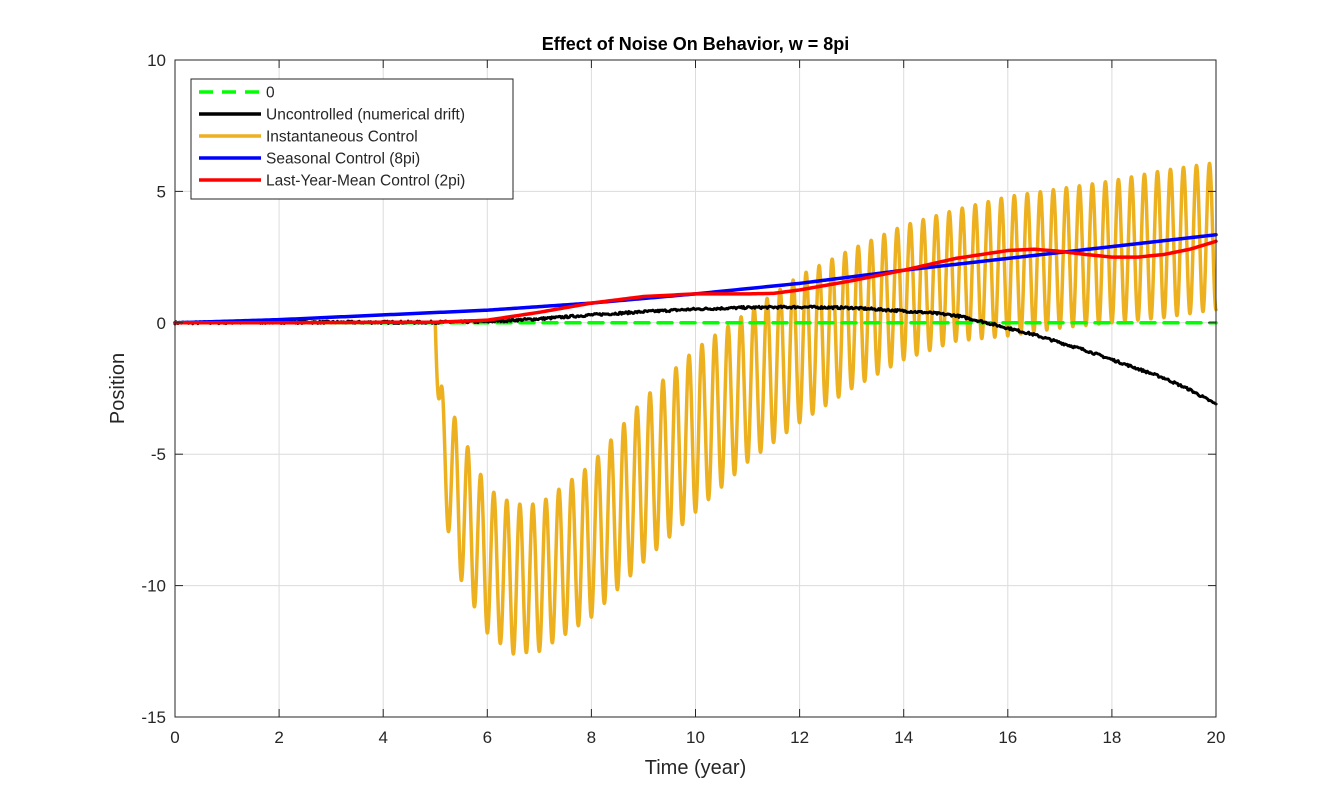 The height and width of the screenshot is (808, 1344). What do you see at coordinates (695, 737) in the screenshot?
I see `x-tick-label: 10` at bounding box center [695, 737].